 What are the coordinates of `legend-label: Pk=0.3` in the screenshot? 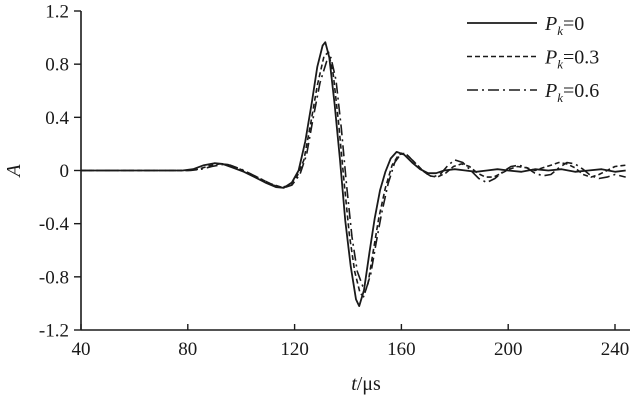 It's located at (571, 59).